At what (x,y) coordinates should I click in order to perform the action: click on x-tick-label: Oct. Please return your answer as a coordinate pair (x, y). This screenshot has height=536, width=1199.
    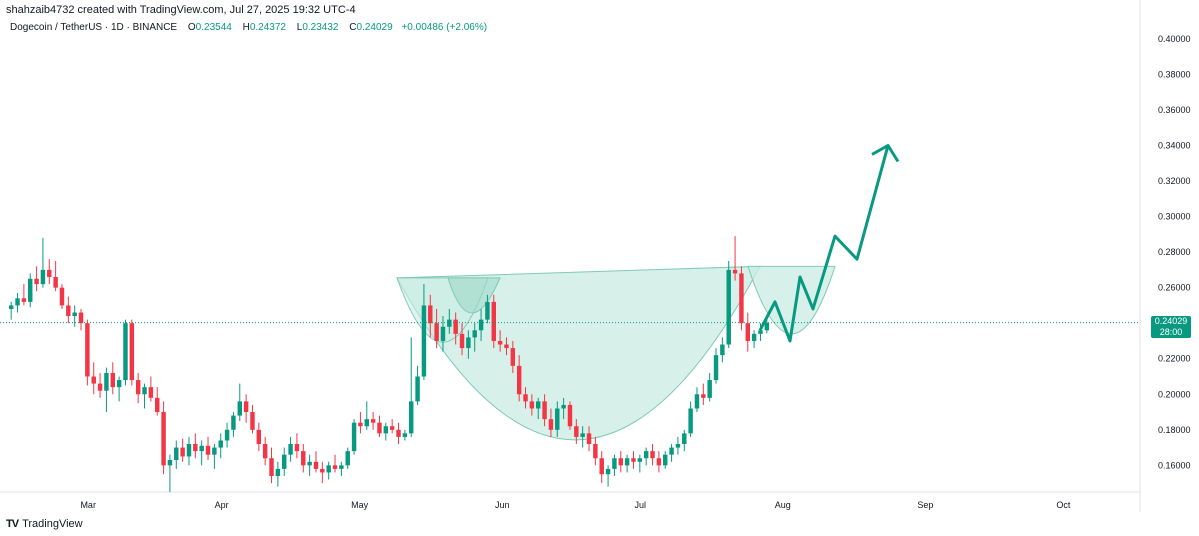
    Looking at the image, I should click on (1063, 505).